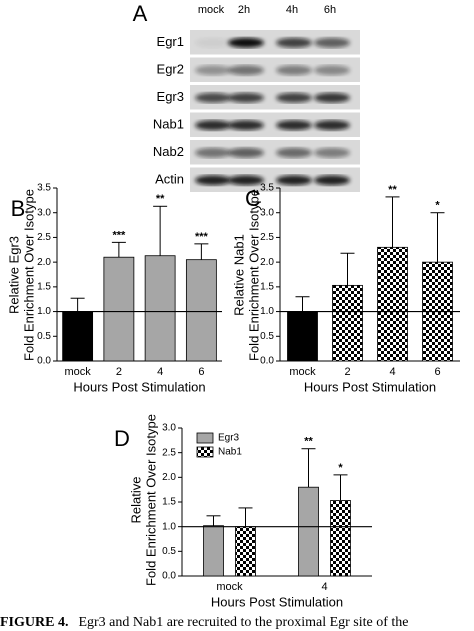  What do you see at coordinates (230, 452) in the screenshot?
I see `legend-label: Nab1` at bounding box center [230, 452].